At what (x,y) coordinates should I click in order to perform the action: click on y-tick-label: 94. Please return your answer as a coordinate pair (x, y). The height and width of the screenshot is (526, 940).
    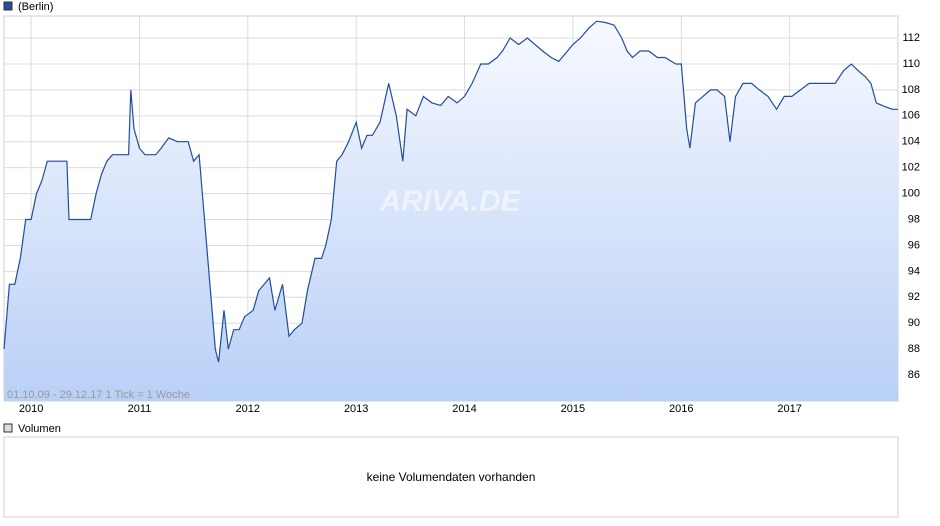
    Looking at the image, I should click on (914, 271).